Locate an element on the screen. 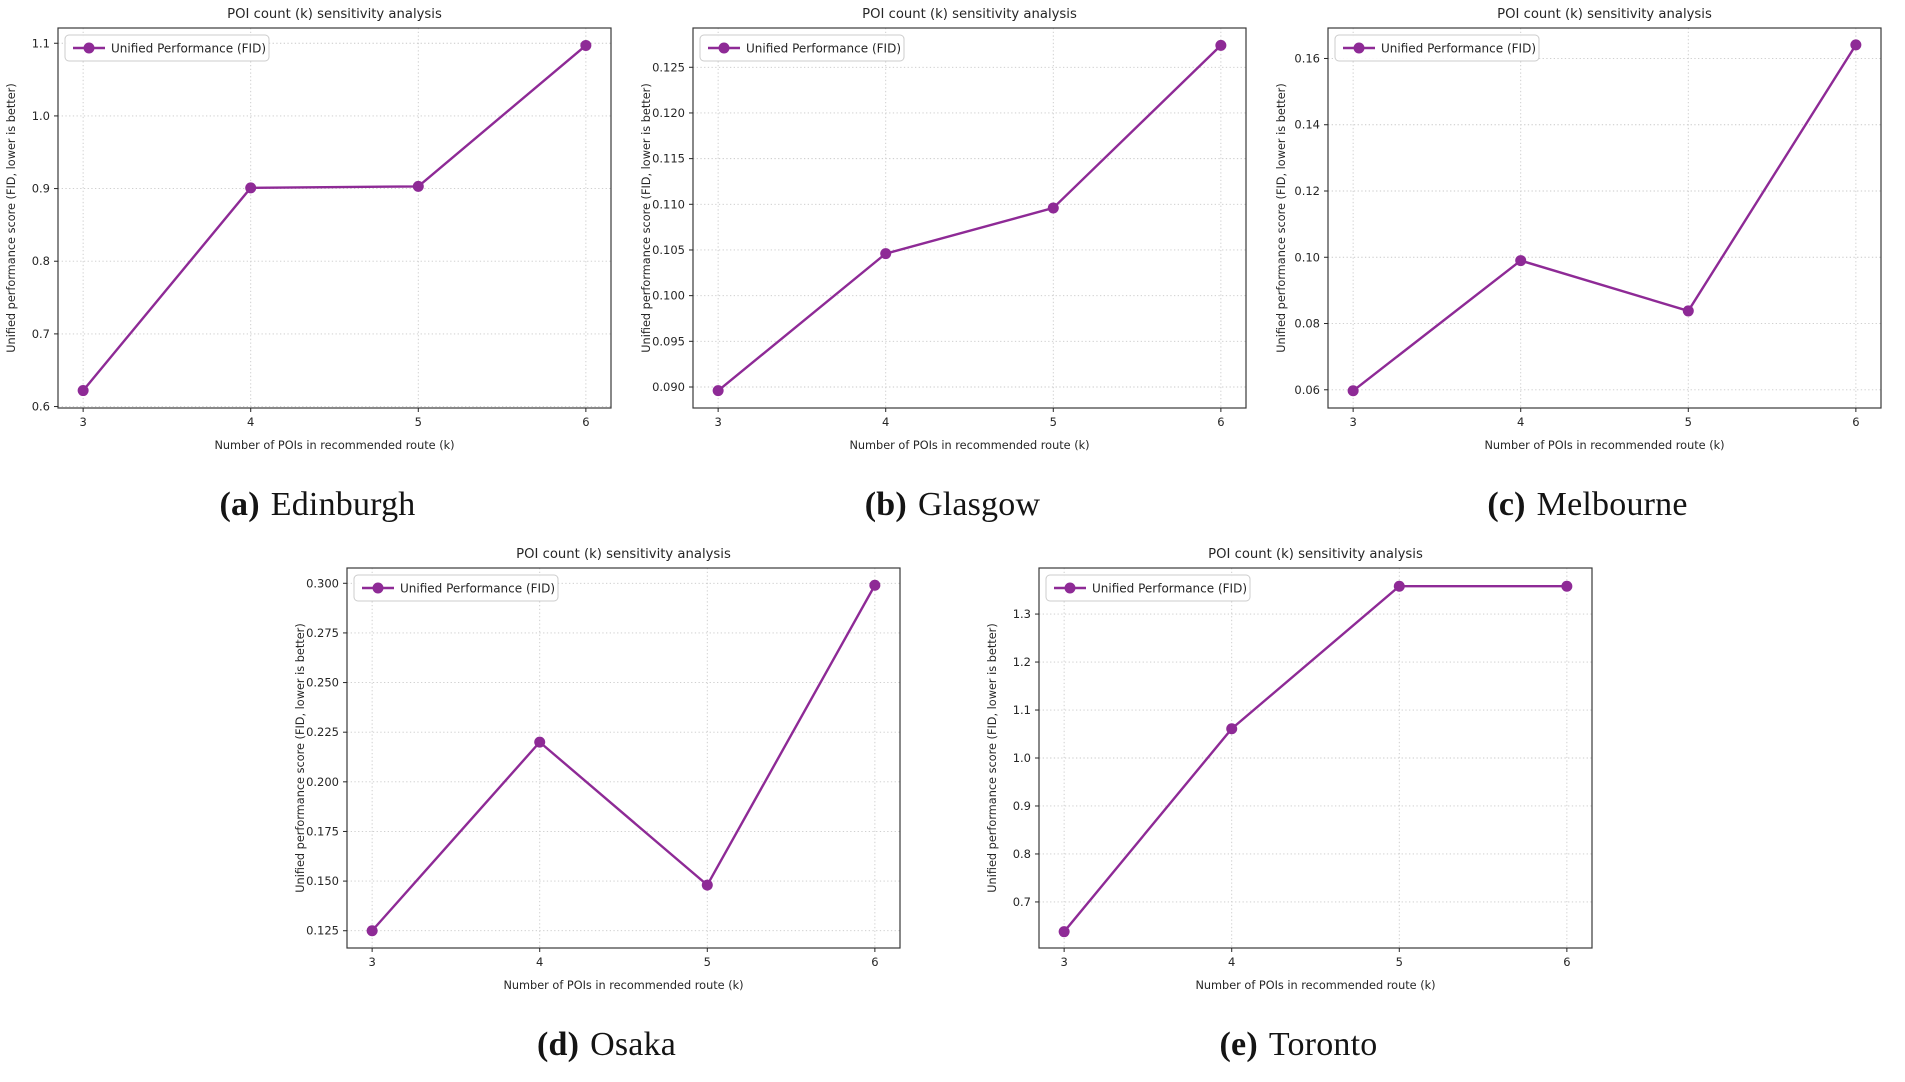 This screenshot has height=1082, width=1905. svg-text: 0.200 is located at coordinates (322, 782).